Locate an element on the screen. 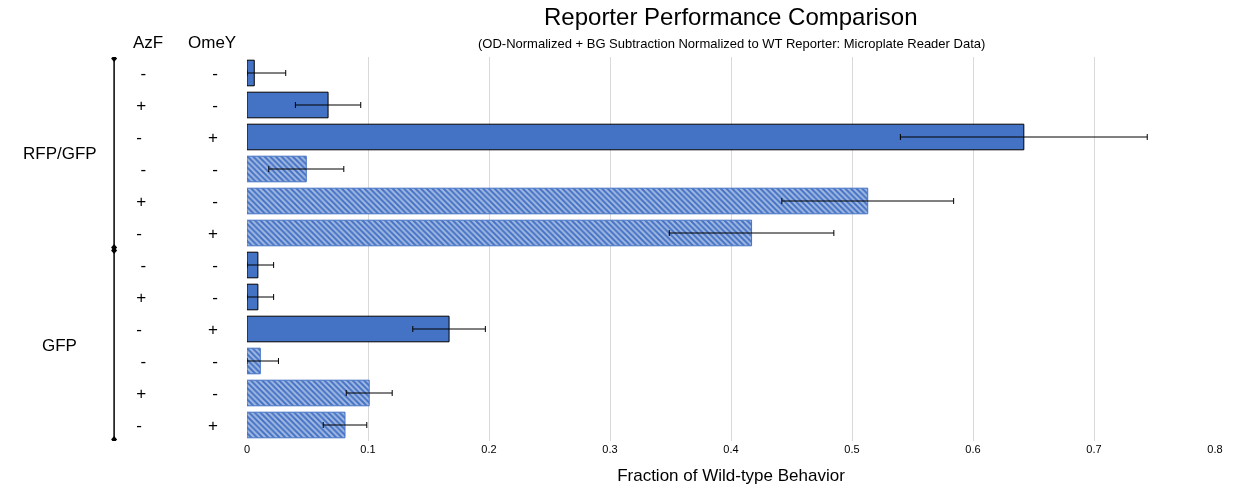 The image size is (1235, 501). x-tick-label: 0.1 is located at coordinates (368, 449).